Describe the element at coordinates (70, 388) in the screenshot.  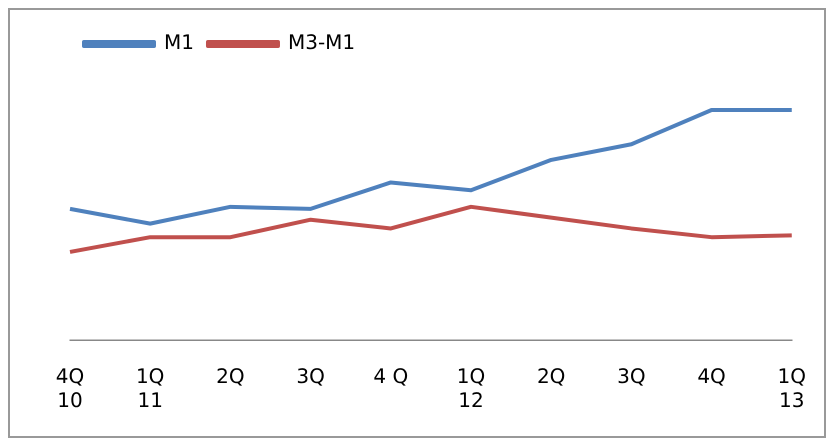
I see `x-tick-label: 4Q 10` at that location.